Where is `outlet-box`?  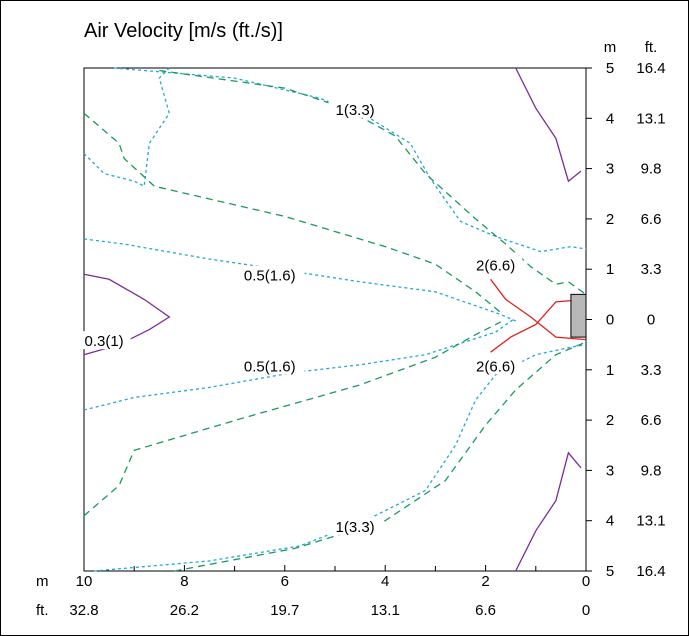 outlet-box is located at coordinates (578, 315).